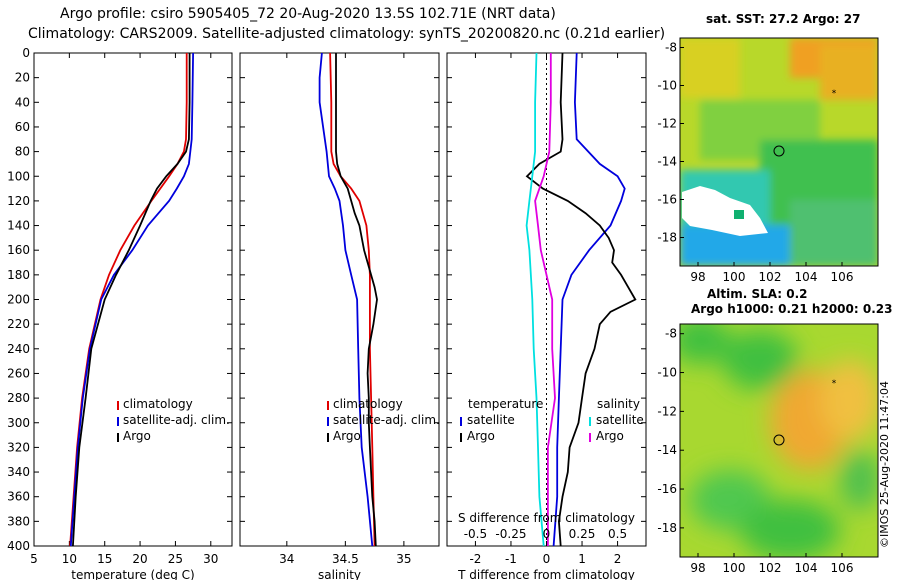  What do you see at coordinates (582, 534) in the screenshot?
I see `top-tick-label: 0.25` at bounding box center [582, 534].